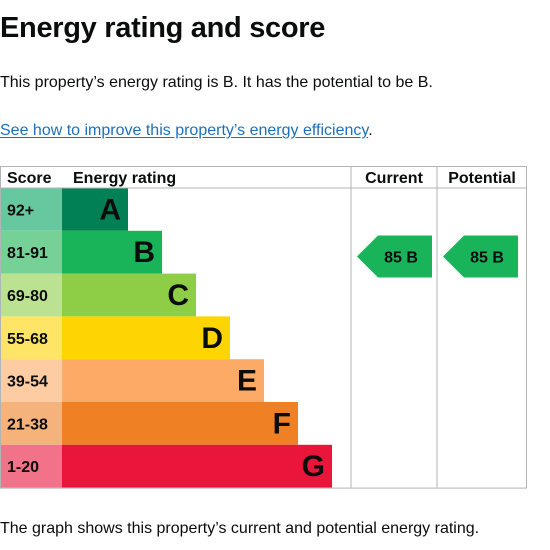  Describe the element at coordinates (163, 28) in the screenshot. I see `page-title: Energy rating and score` at that location.